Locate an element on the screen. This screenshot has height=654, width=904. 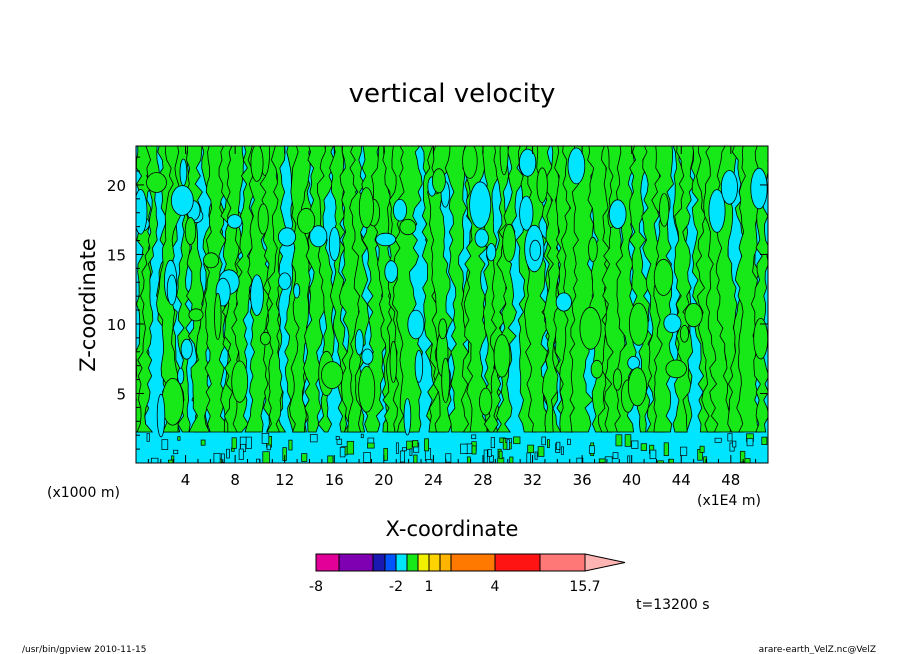
colorbar-tick-label: -8 is located at coordinates (316, 587).